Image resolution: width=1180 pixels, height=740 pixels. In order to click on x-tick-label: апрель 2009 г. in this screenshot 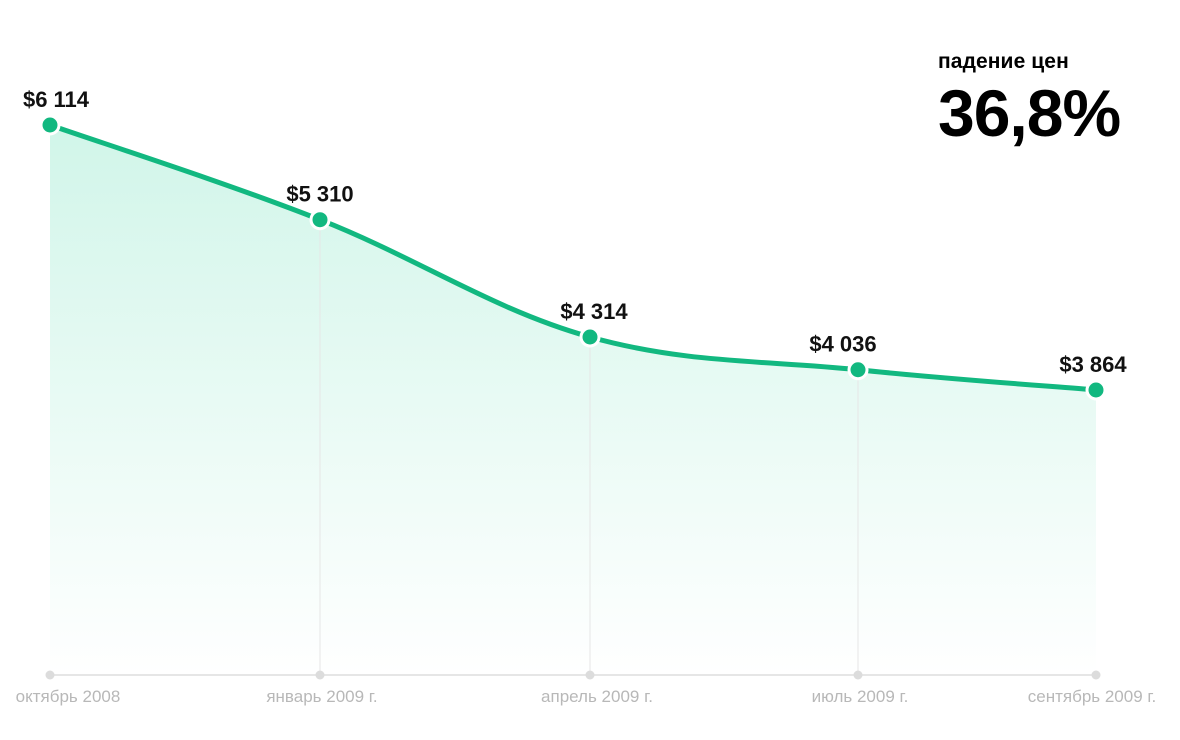, I will do `click(597, 696)`.